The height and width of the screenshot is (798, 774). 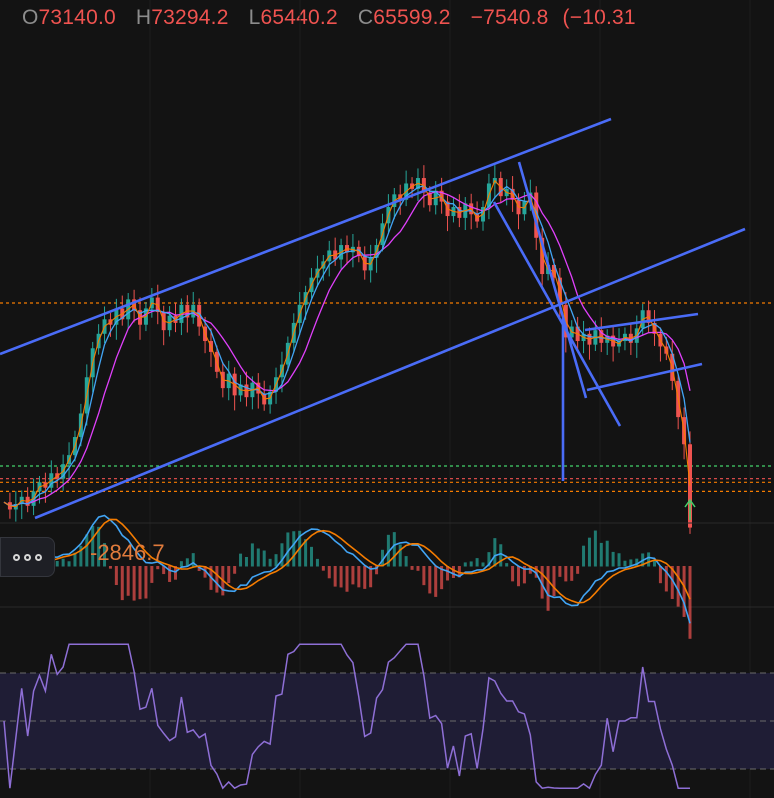 I want to click on open-value: 73140.0, so click(x=77, y=17).